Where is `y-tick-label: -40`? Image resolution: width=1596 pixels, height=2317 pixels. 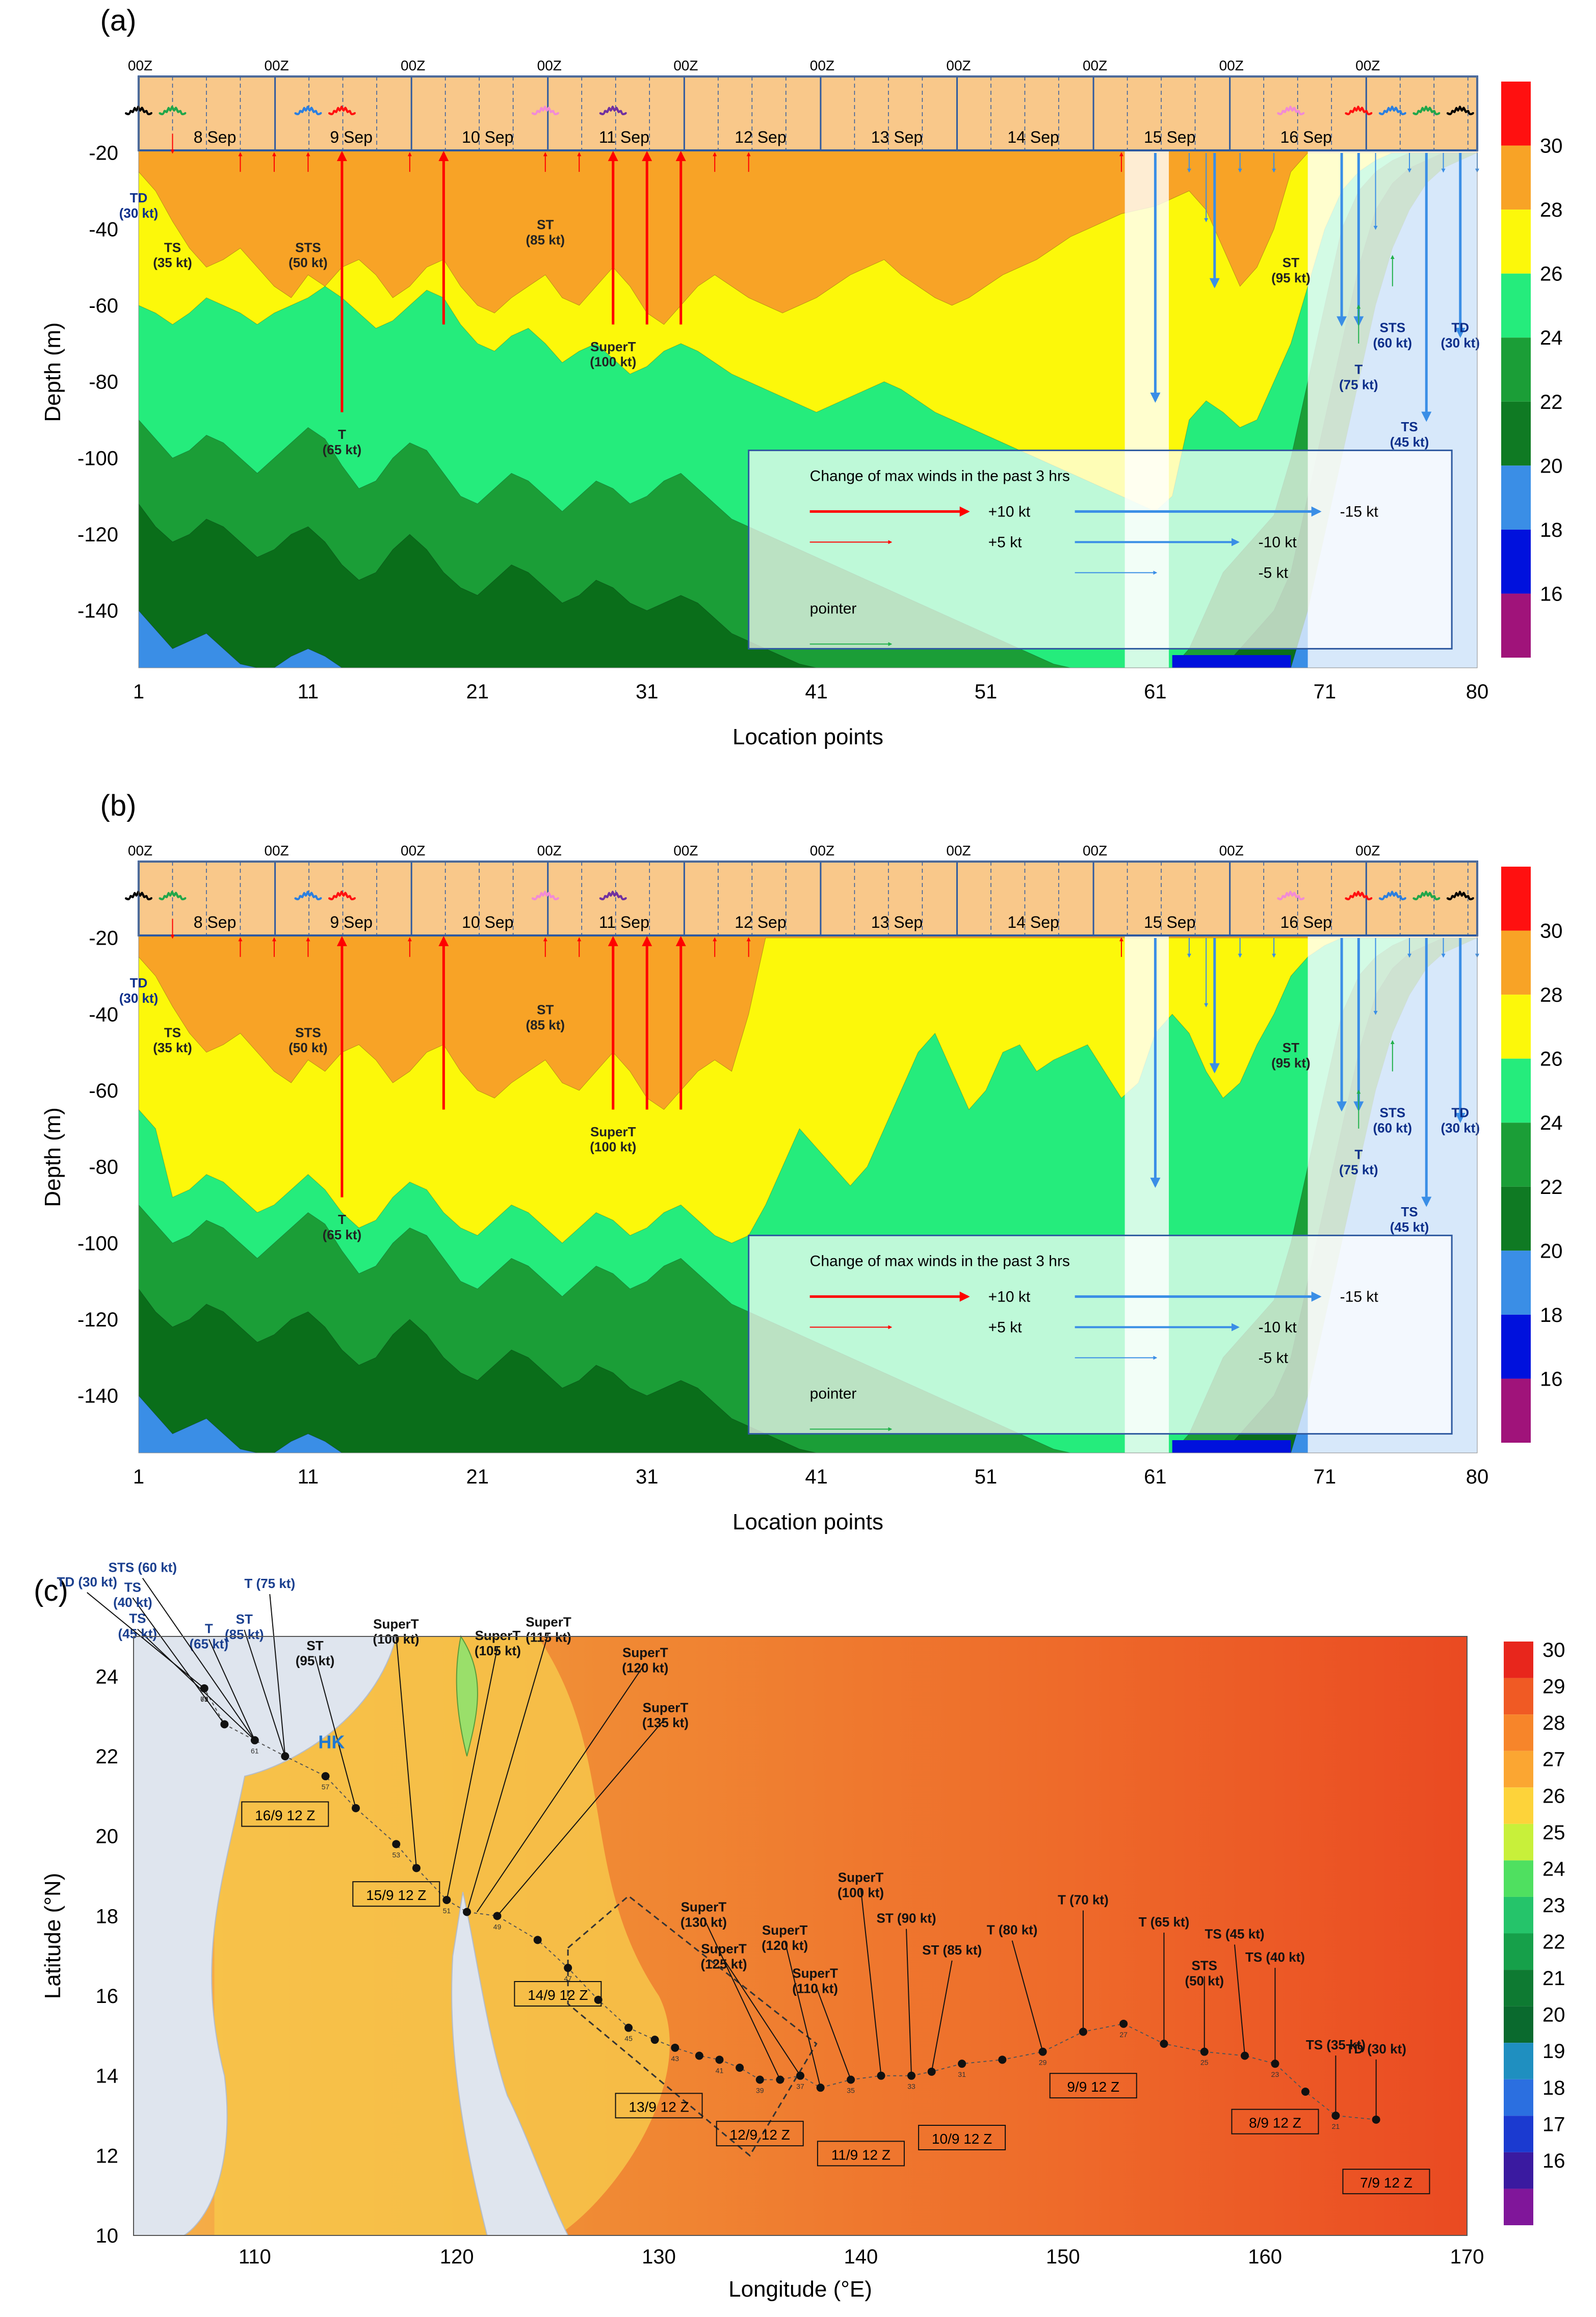 y-tick-label: -40 is located at coordinates (103, 1014).